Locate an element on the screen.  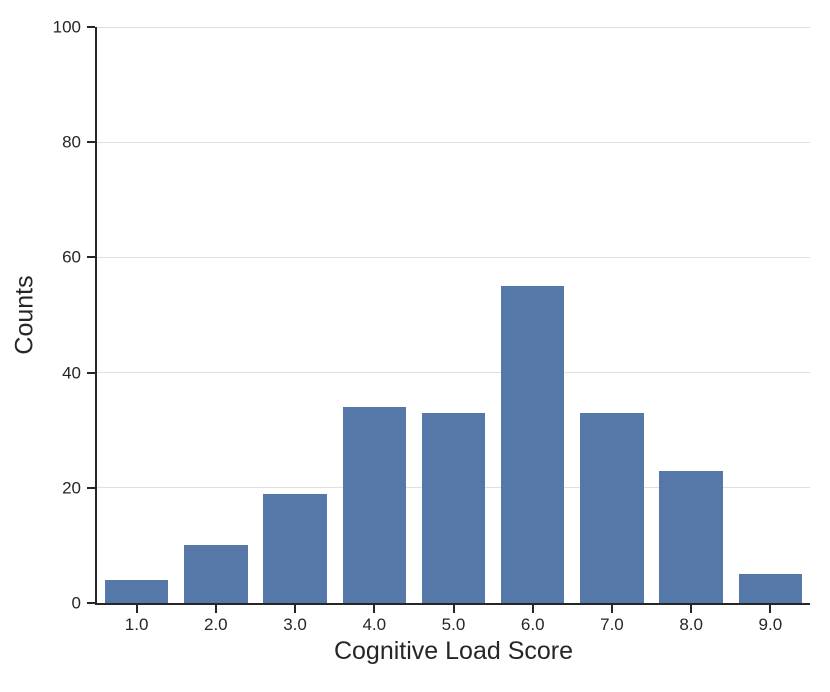
y-tick-label: 0 is located at coordinates (76, 603).